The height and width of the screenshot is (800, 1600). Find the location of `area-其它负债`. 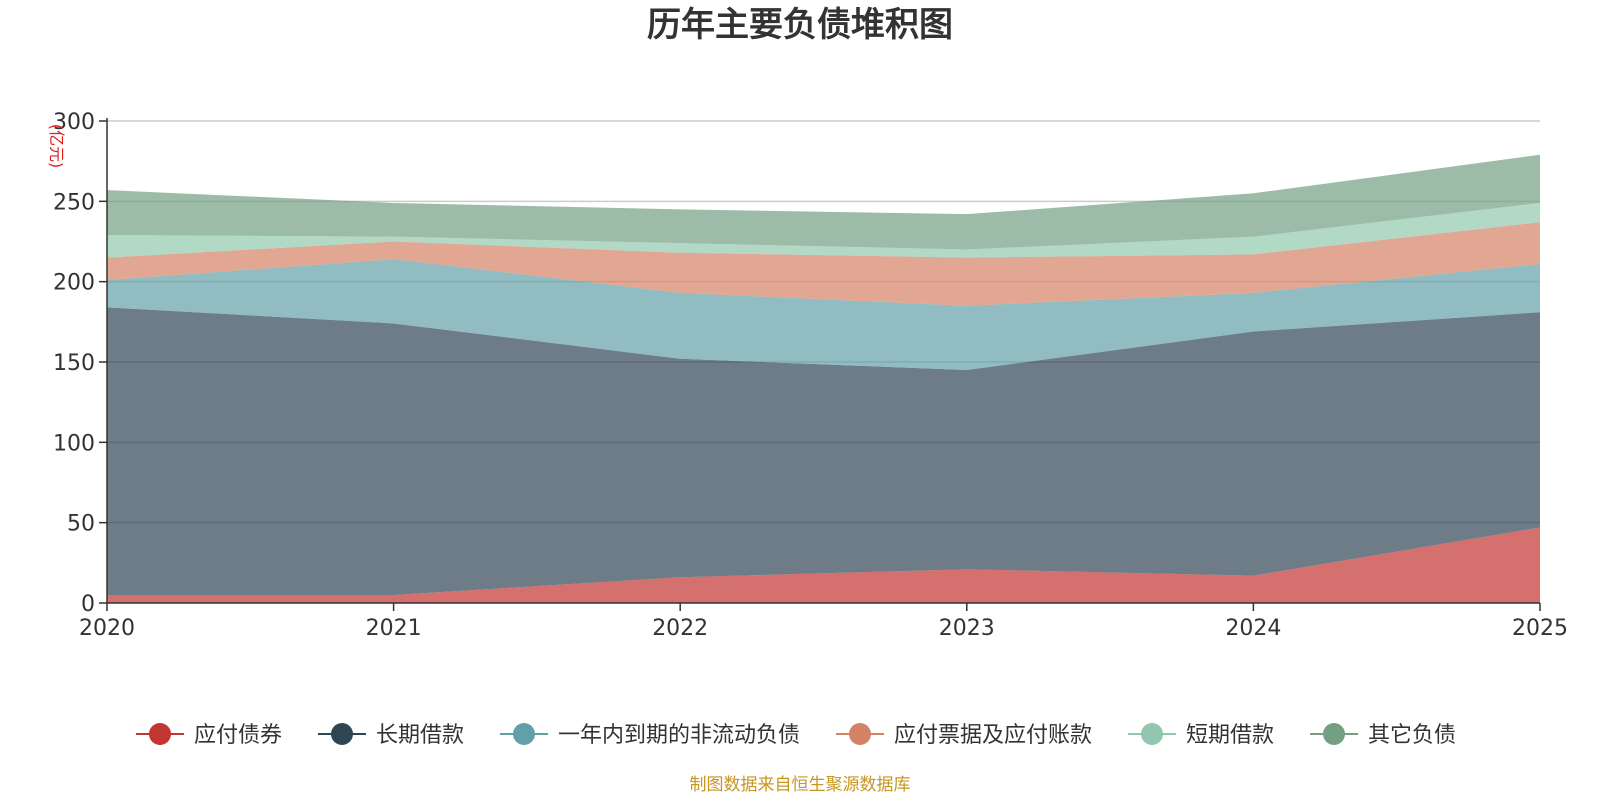

area-其它负债 is located at coordinates (823, 202).